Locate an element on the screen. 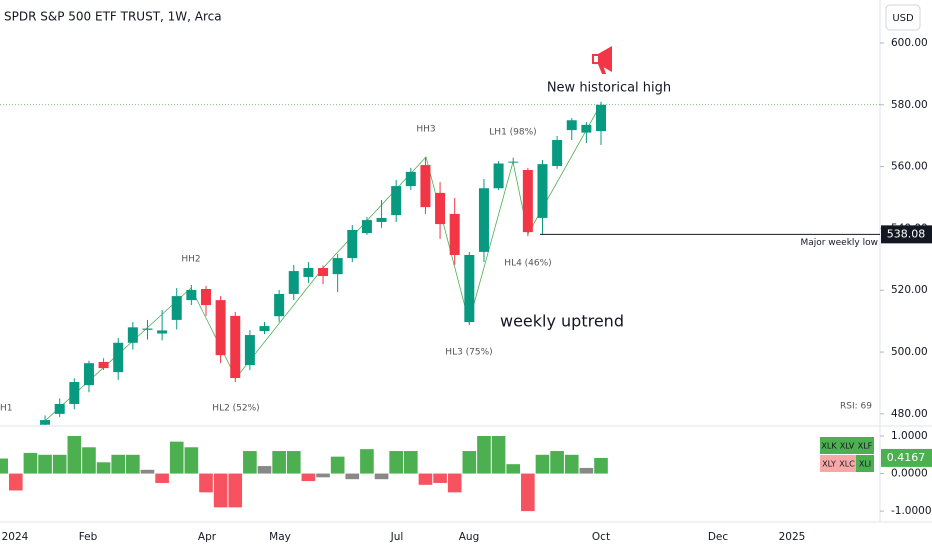  currency-button is located at coordinates (903, 17).